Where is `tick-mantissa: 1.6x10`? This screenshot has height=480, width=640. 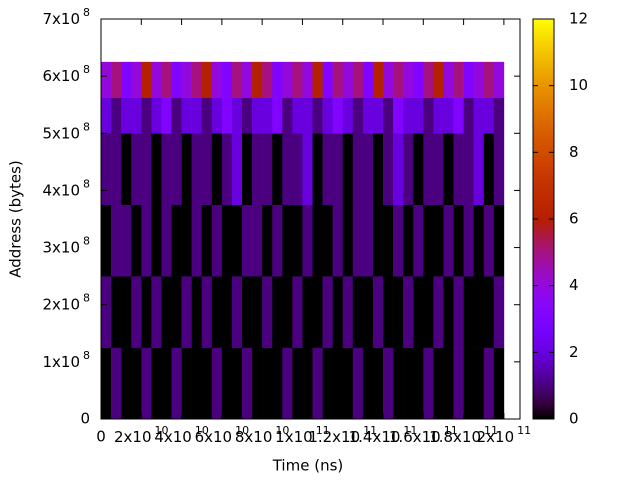 tick-mantissa: 1.6x10 is located at coordinates (415, 437).